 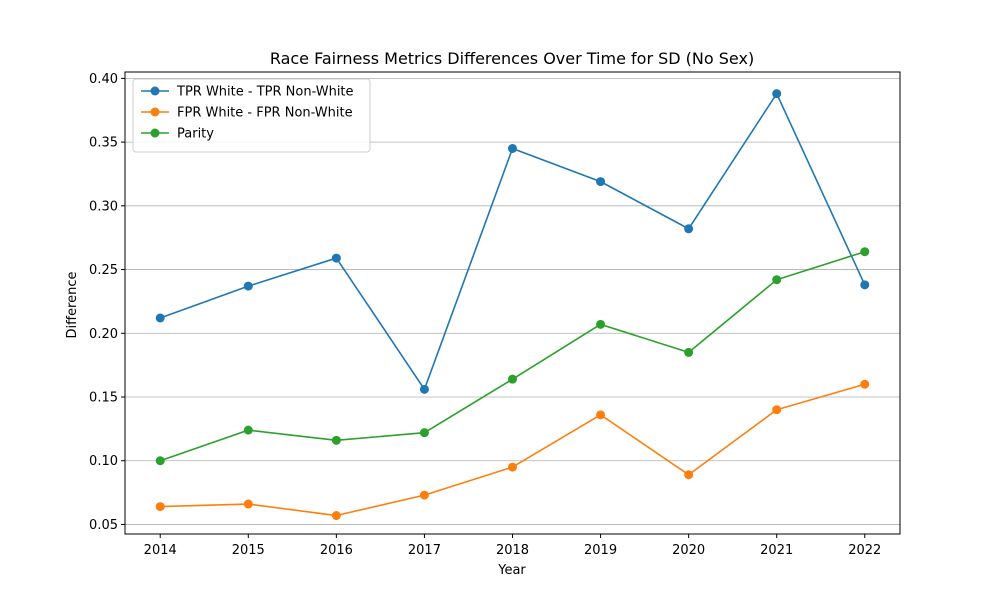 What do you see at coordinates (103, 397) in the screenshot?
I see `y-tick-label: 0.15` at bounding box center [103, 397].